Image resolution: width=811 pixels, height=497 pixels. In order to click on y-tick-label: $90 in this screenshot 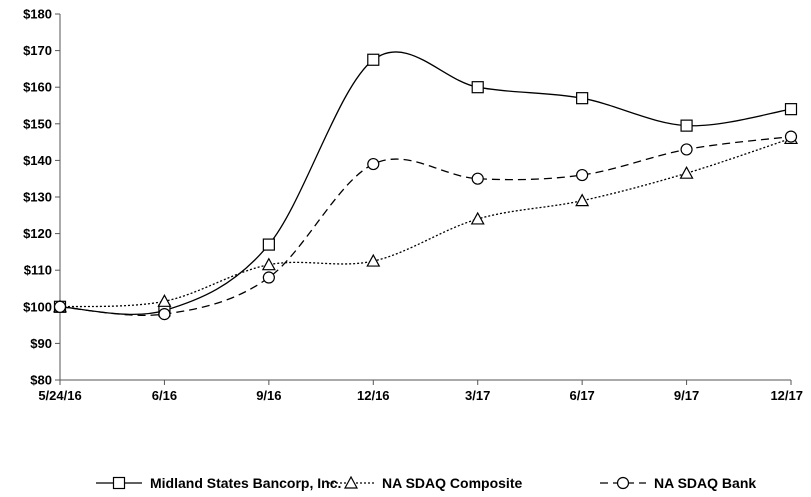, I will do `click(41, 343)`.